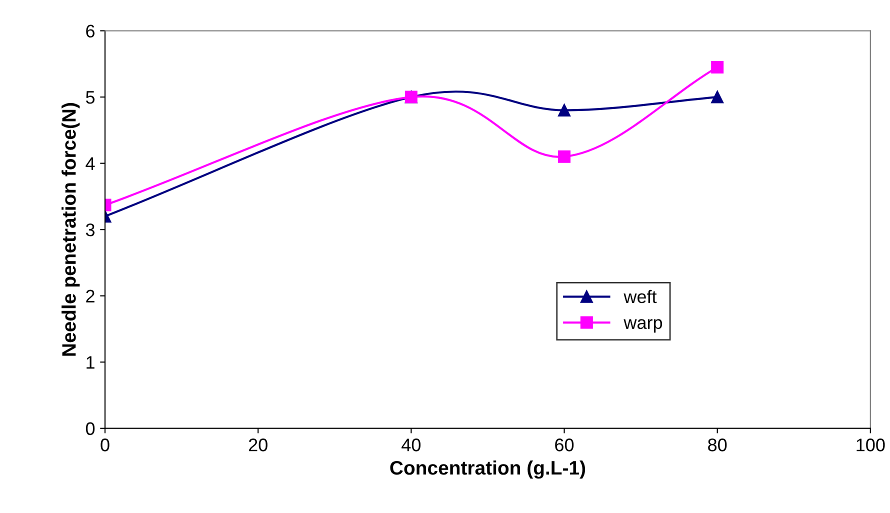  What do you see at coordinates (870, 445) in the screenshot?
I see `x-tick-label: 100` at bounding box center [870, 445].